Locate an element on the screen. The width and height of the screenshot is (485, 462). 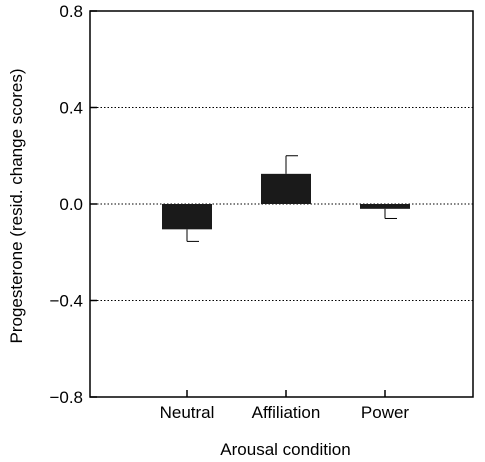
x-axis-title: Arousal condition is located at coordinates (285, 449).